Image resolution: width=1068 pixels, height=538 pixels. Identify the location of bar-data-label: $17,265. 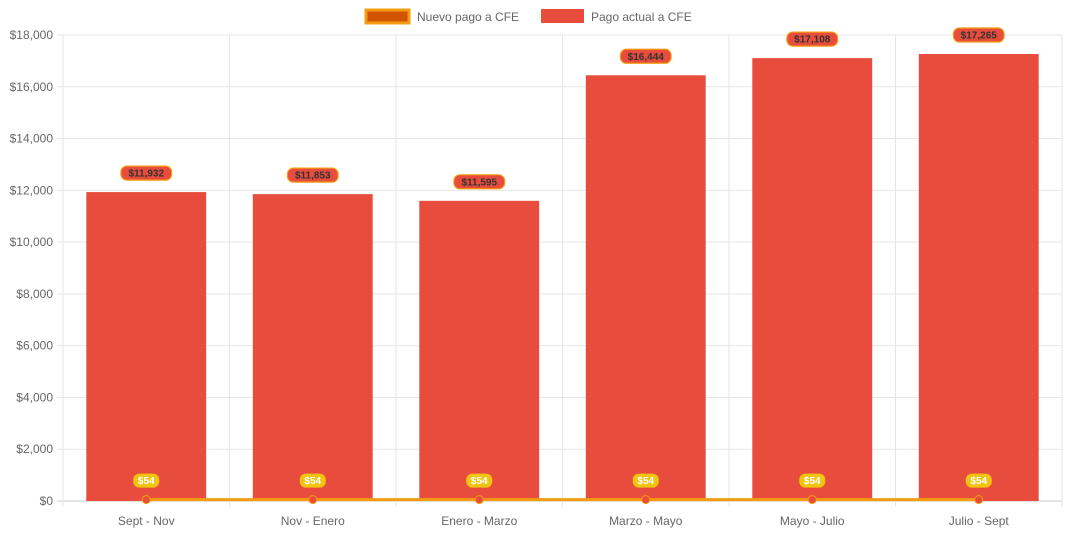
(979, 36).